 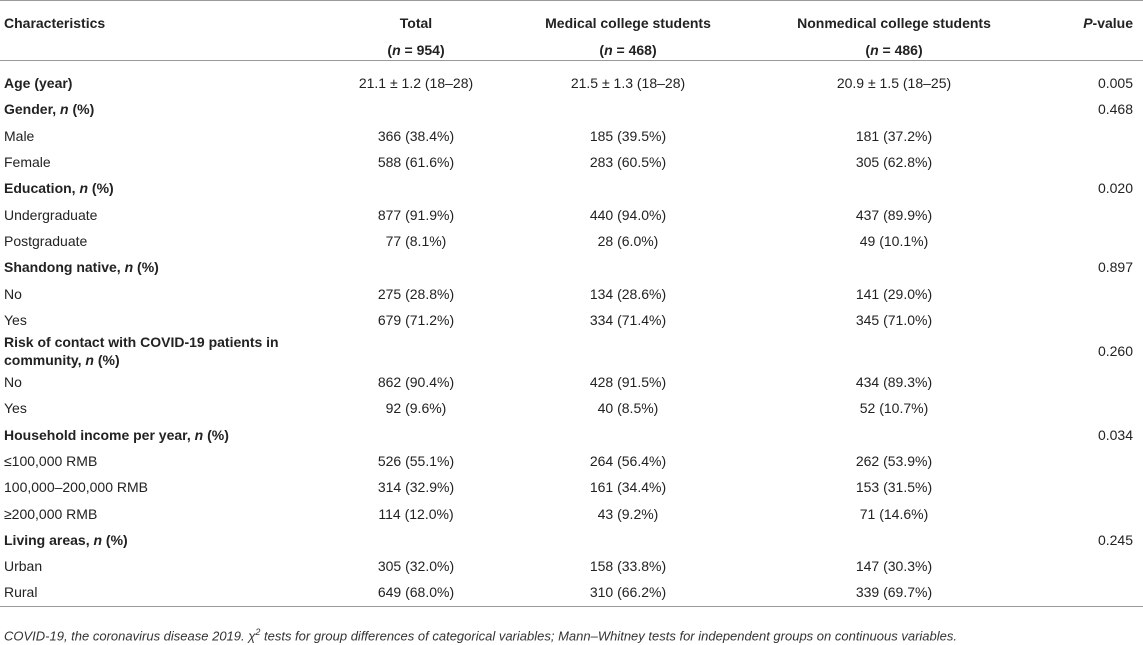 What do you see at coordinates (571, 188) in the screenshot?
I see `table-row: Education, n (%) 0.020` at bounding box center [571, 188].